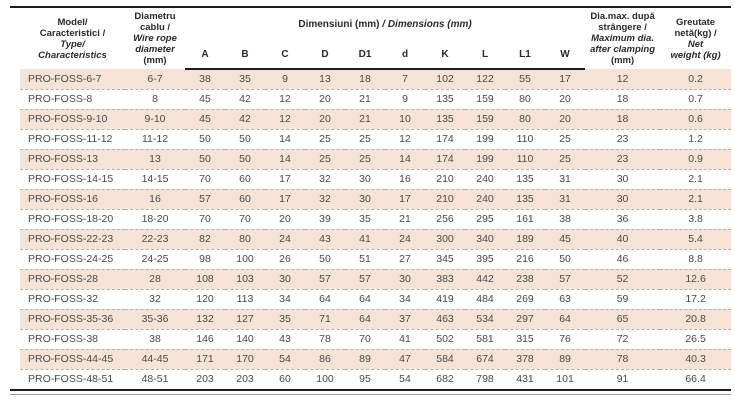 The height and width of the screenshot is (417, 735). What do you see at coordinates (485, 199) in the screenshot?
I see `dim-cell-L: 240` at bounding box center [485, 199].